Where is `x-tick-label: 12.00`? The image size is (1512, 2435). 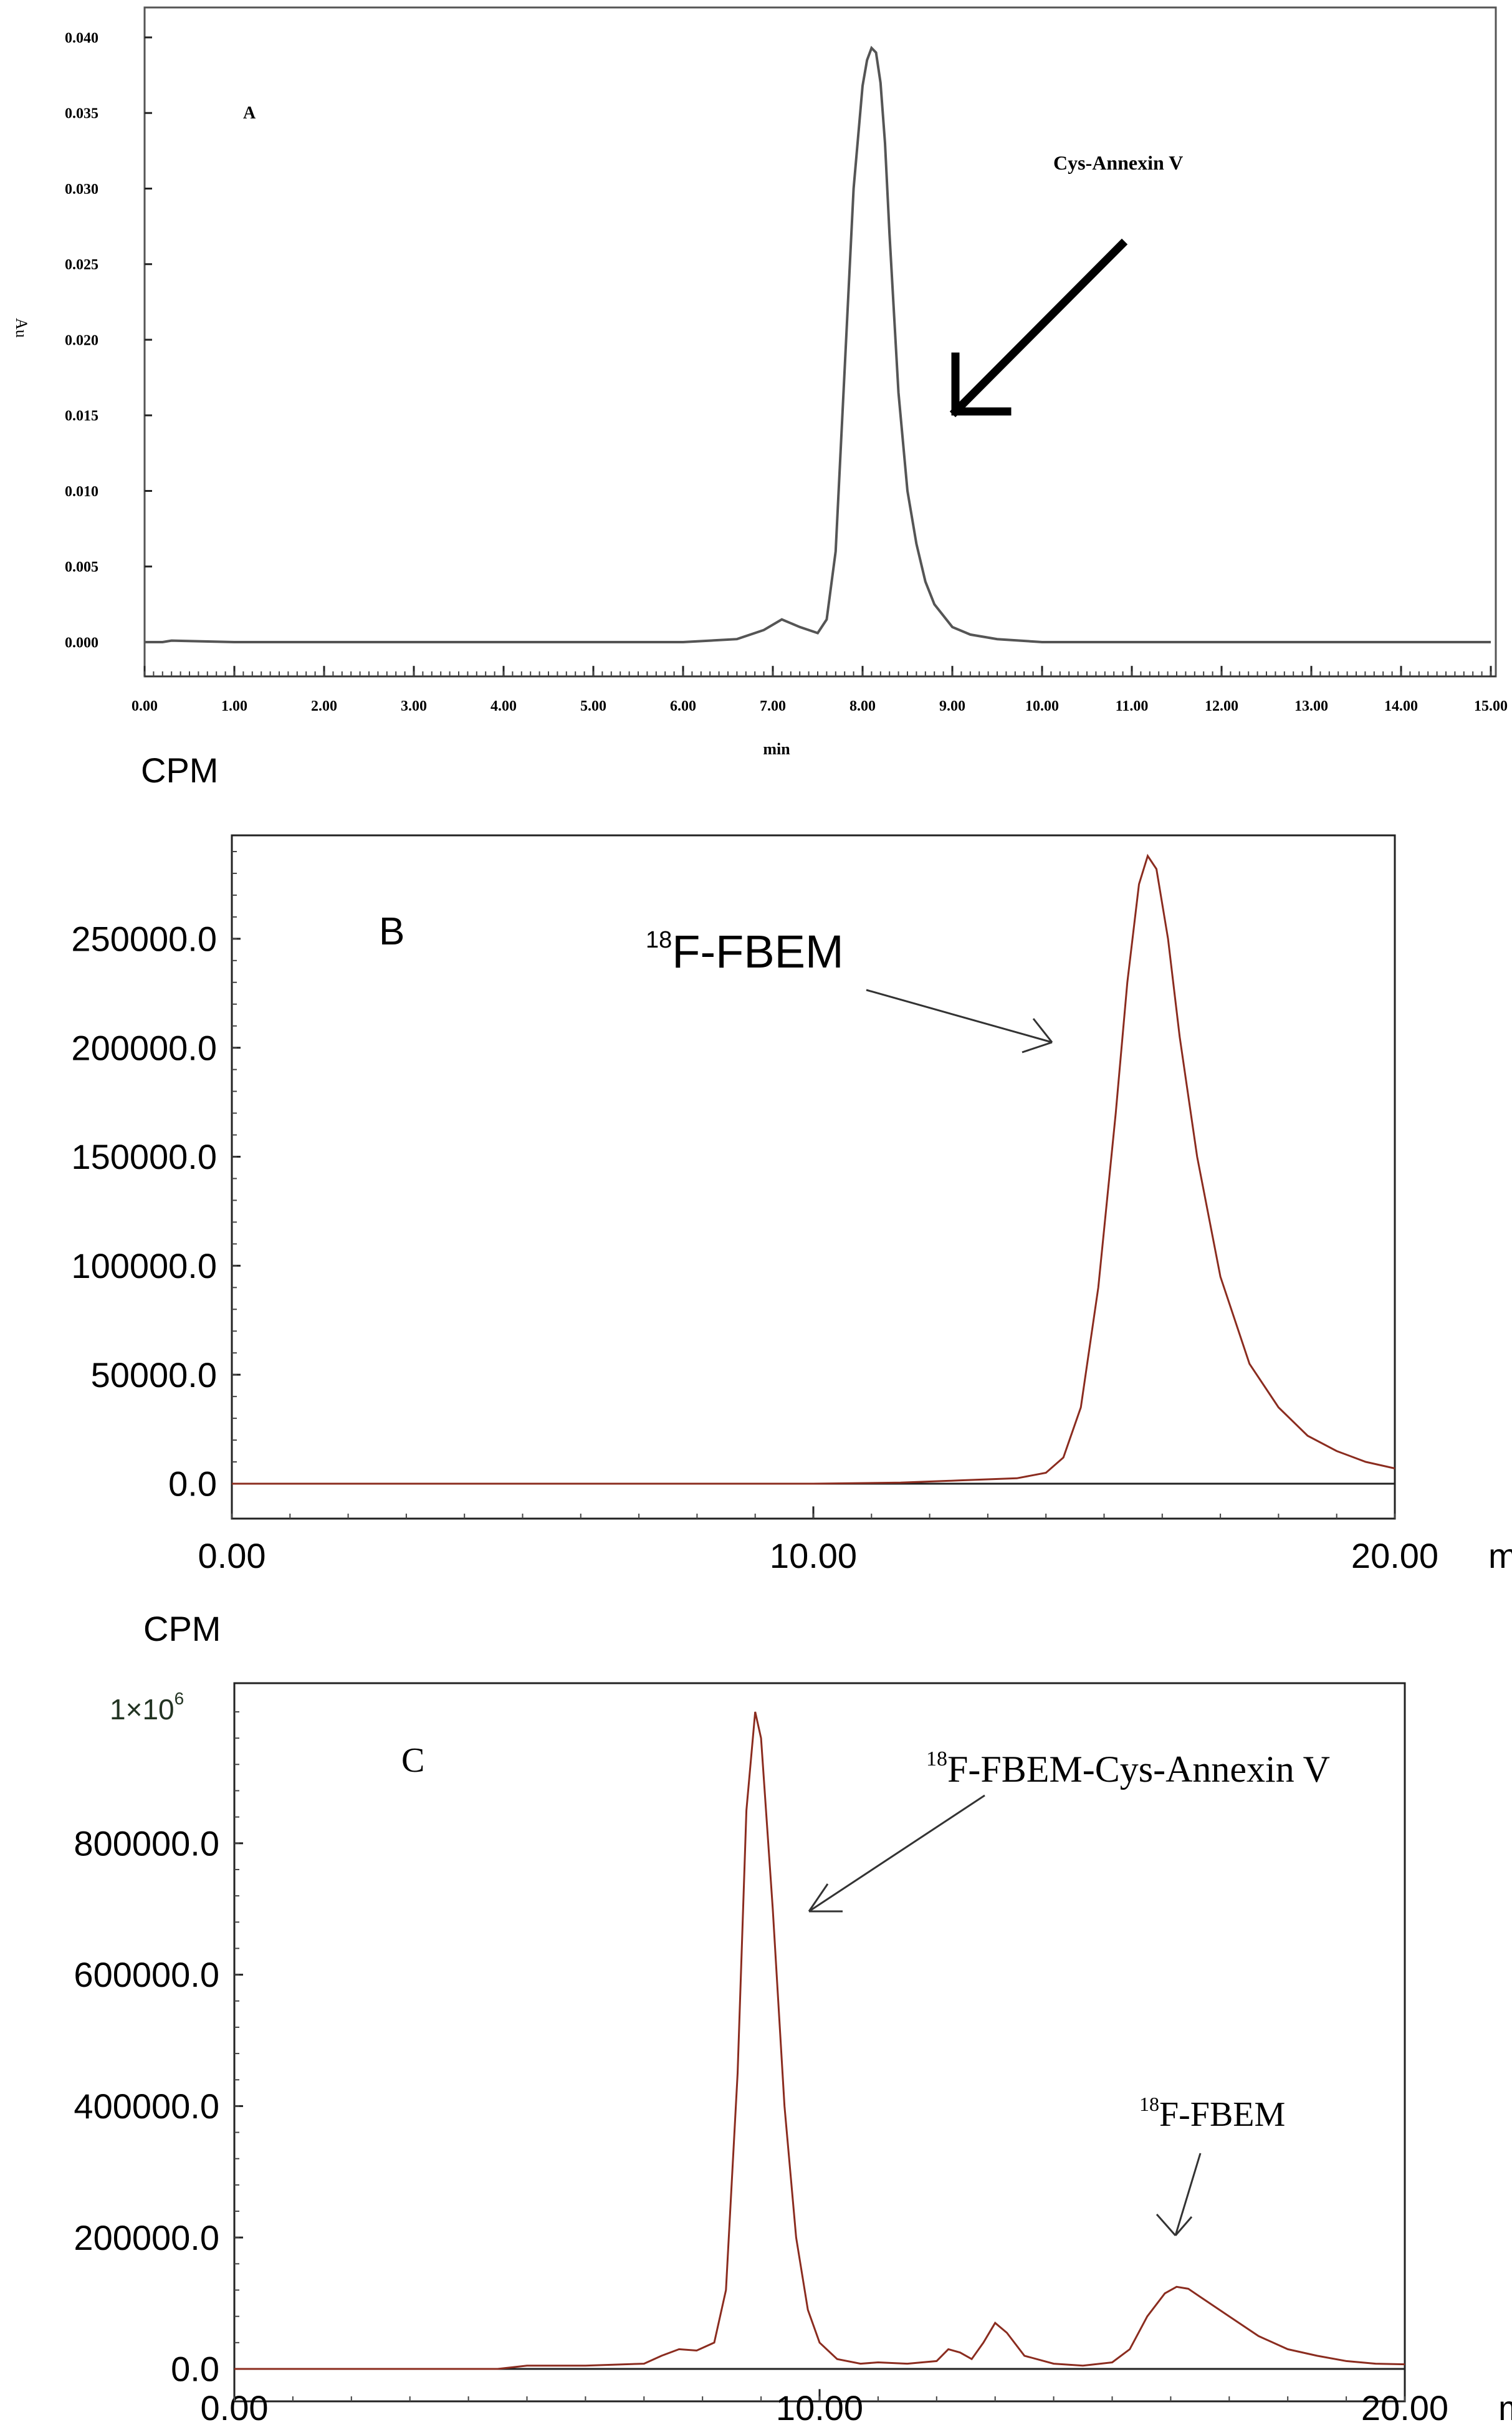 x-tick-label: 12.00 is located at coordinates (1221, 706).